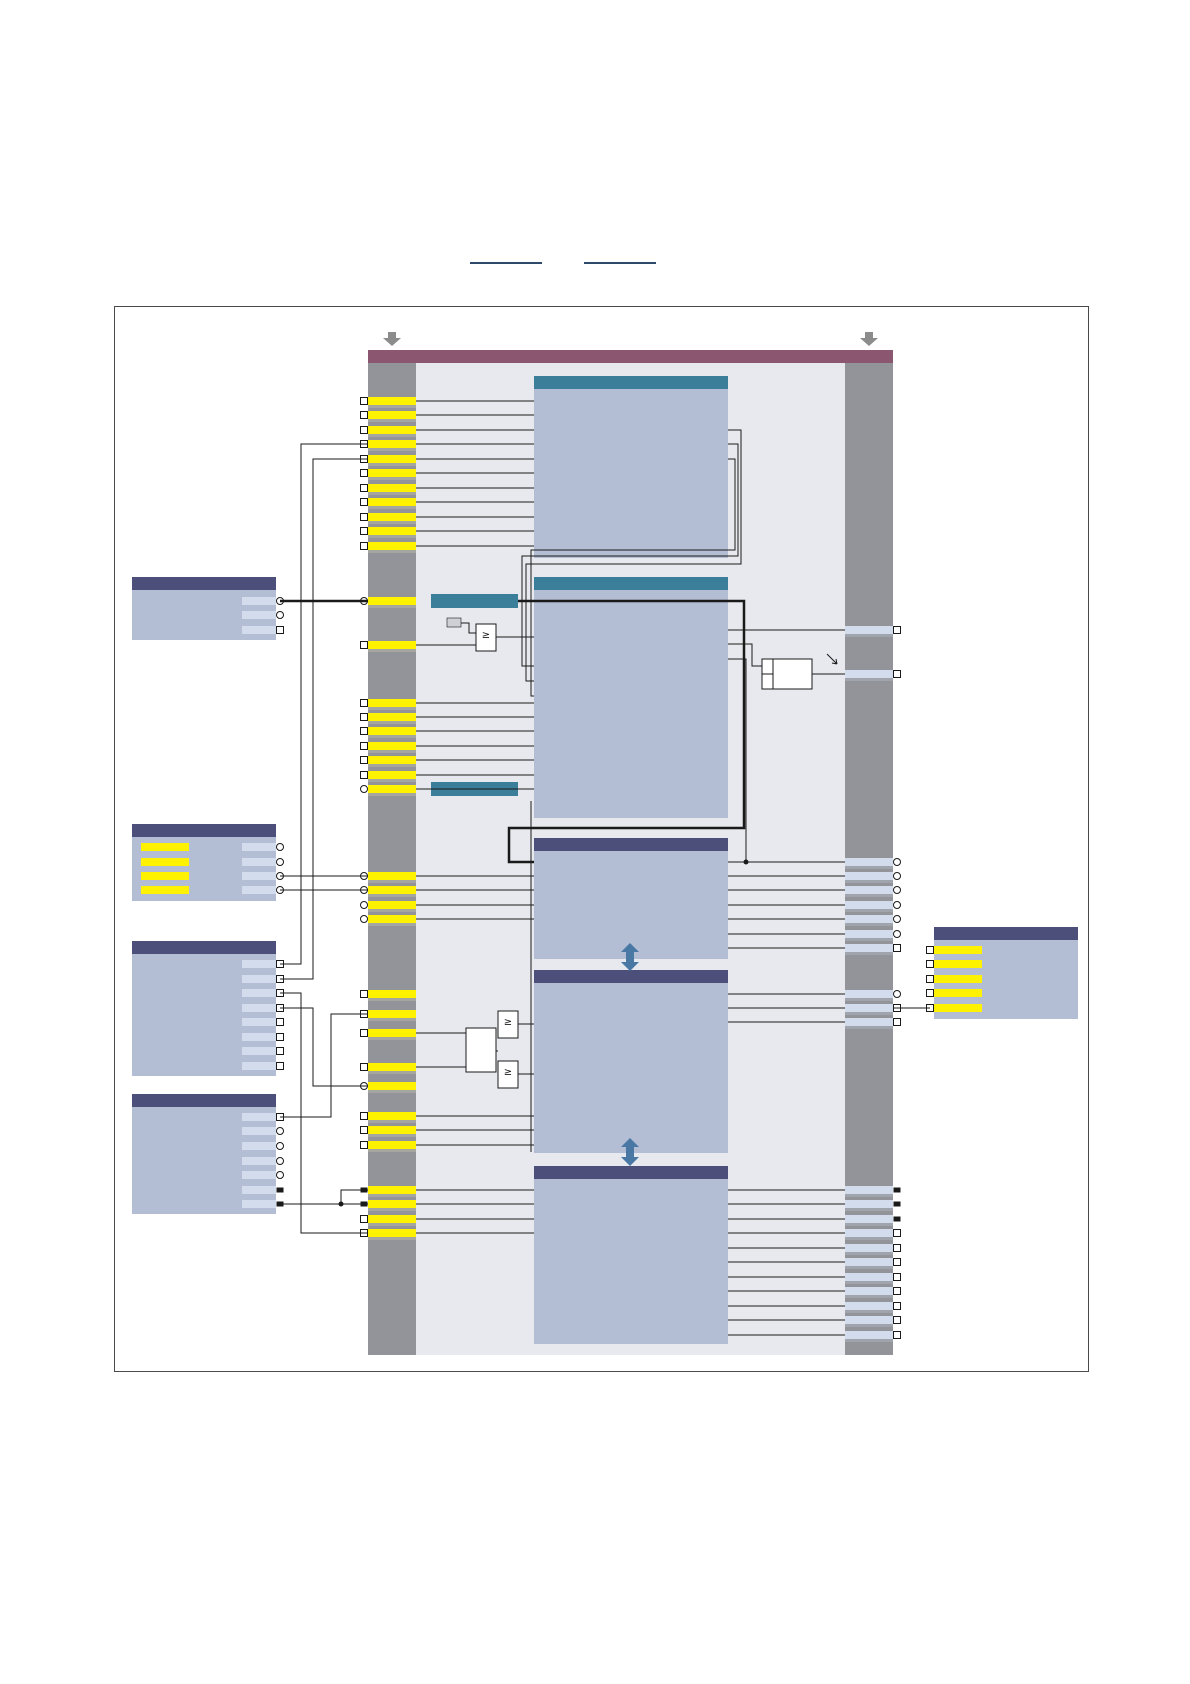 This screenshot has width=1190, height=1684. What do you see at coordinates (869, 339) in the screenshot?
I see `input-arrow-right-icon` at bounding box center [869, 339].